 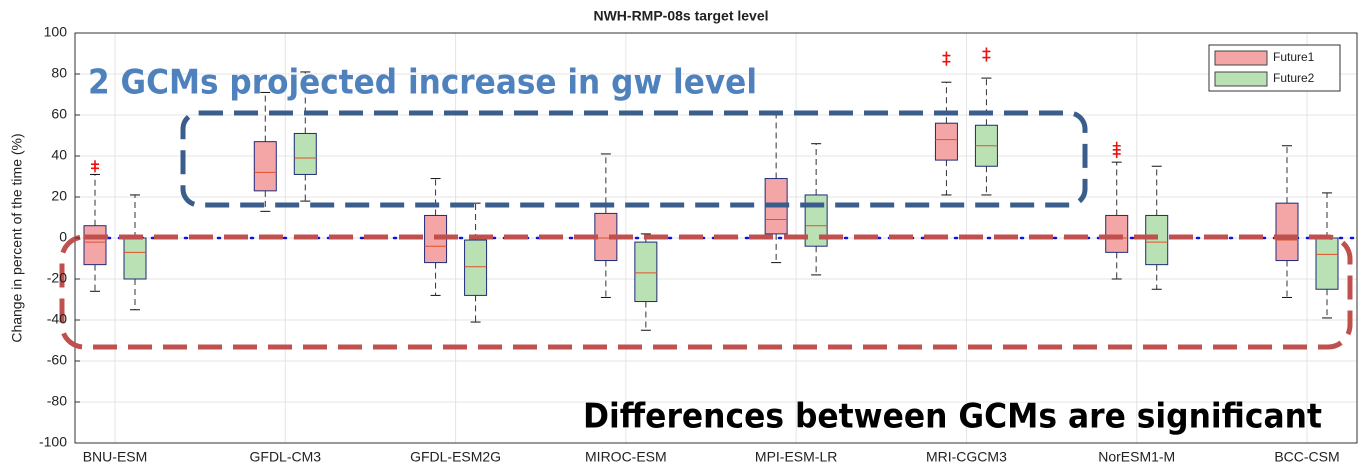 What do you see at coordinates (57, 278) in the screenshot?
I see `y-tick-label: -20` at bounding box center [57, 278].